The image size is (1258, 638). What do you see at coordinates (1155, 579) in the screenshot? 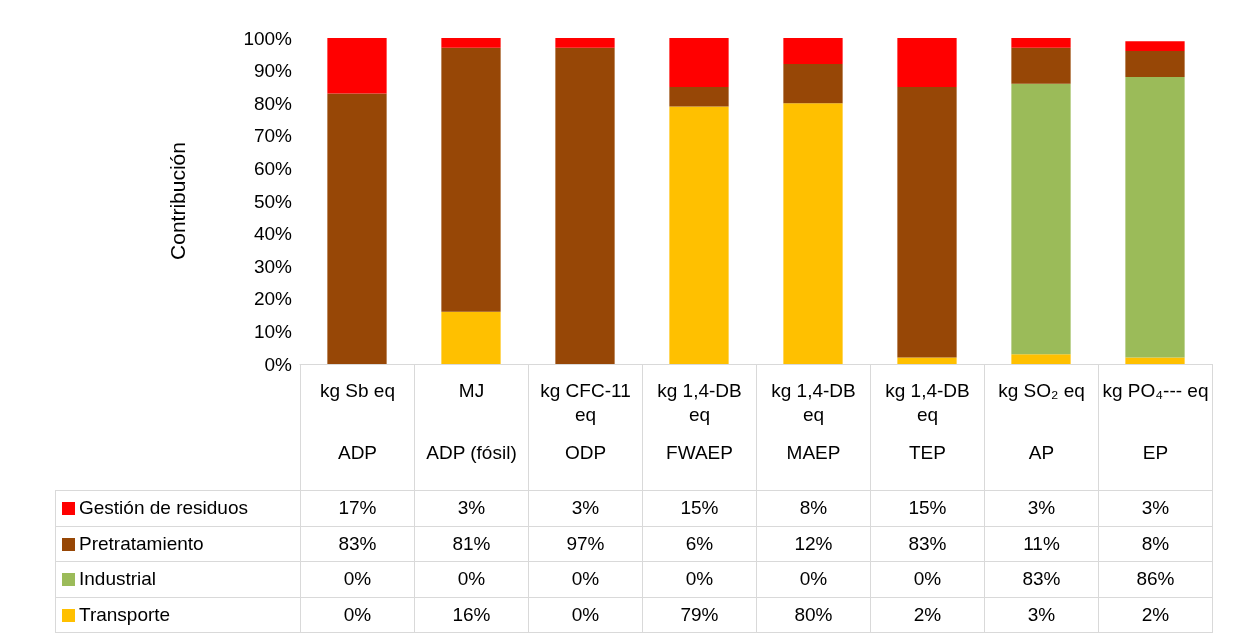
I see `data-label: 86%` at bounding box center [1155, 579].